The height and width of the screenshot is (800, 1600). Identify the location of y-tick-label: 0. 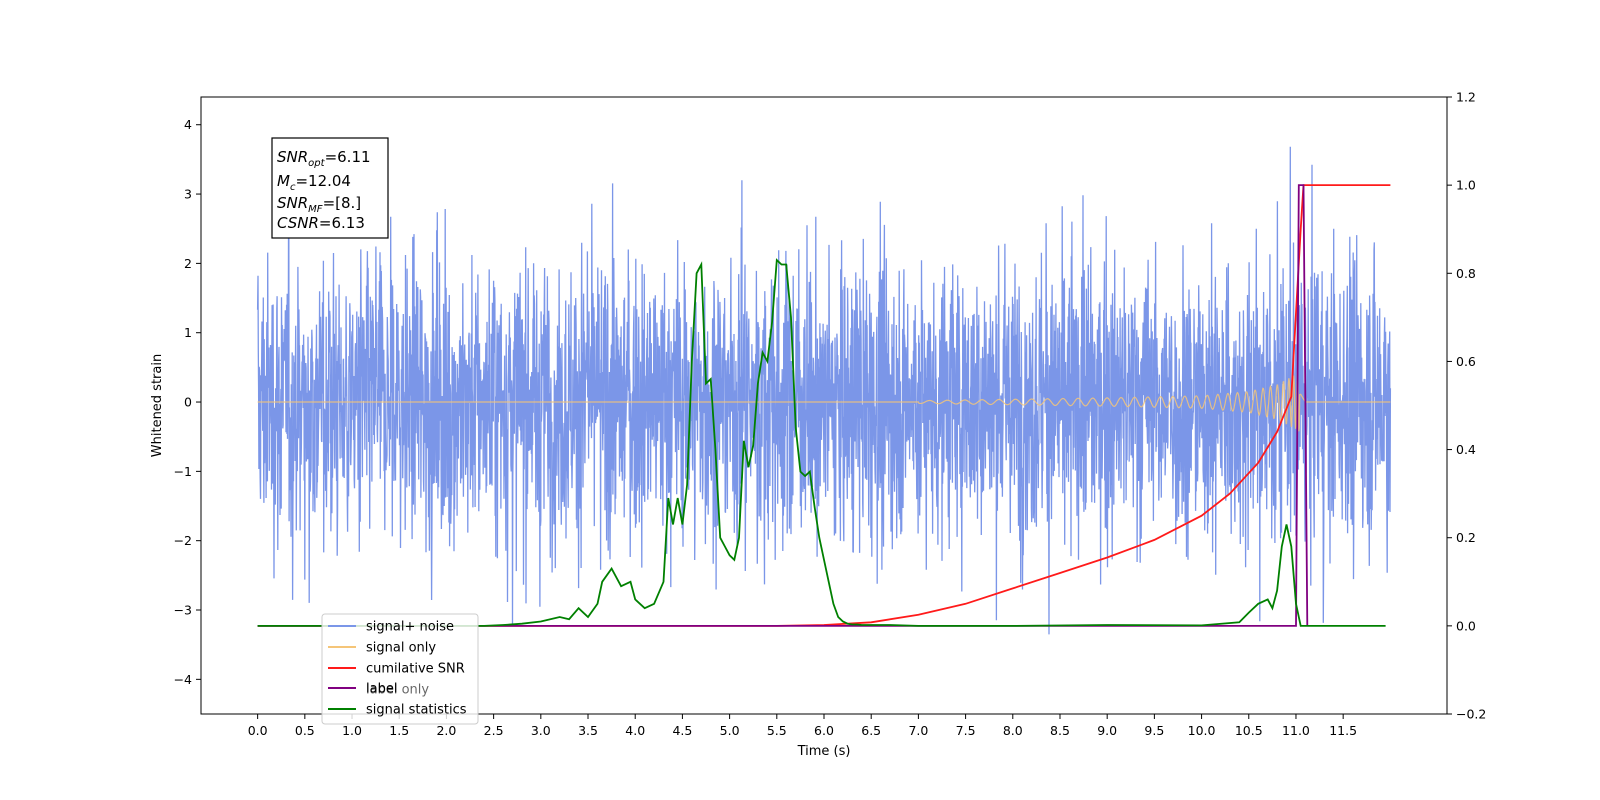
(188, 402).